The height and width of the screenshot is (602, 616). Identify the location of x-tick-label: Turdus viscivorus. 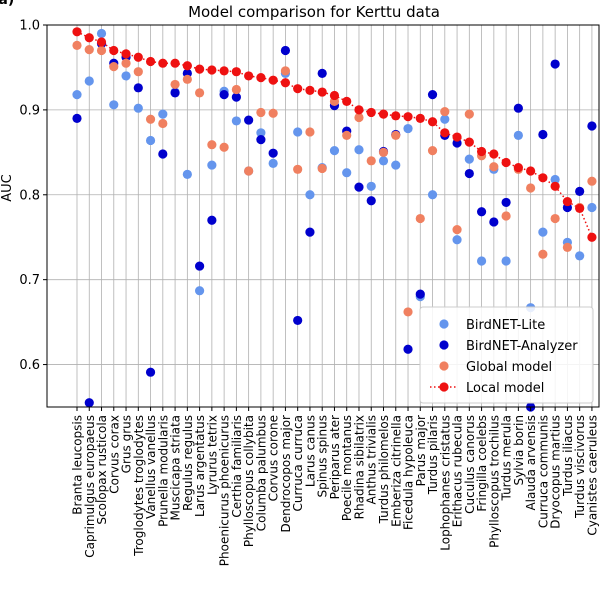
(580, 467).